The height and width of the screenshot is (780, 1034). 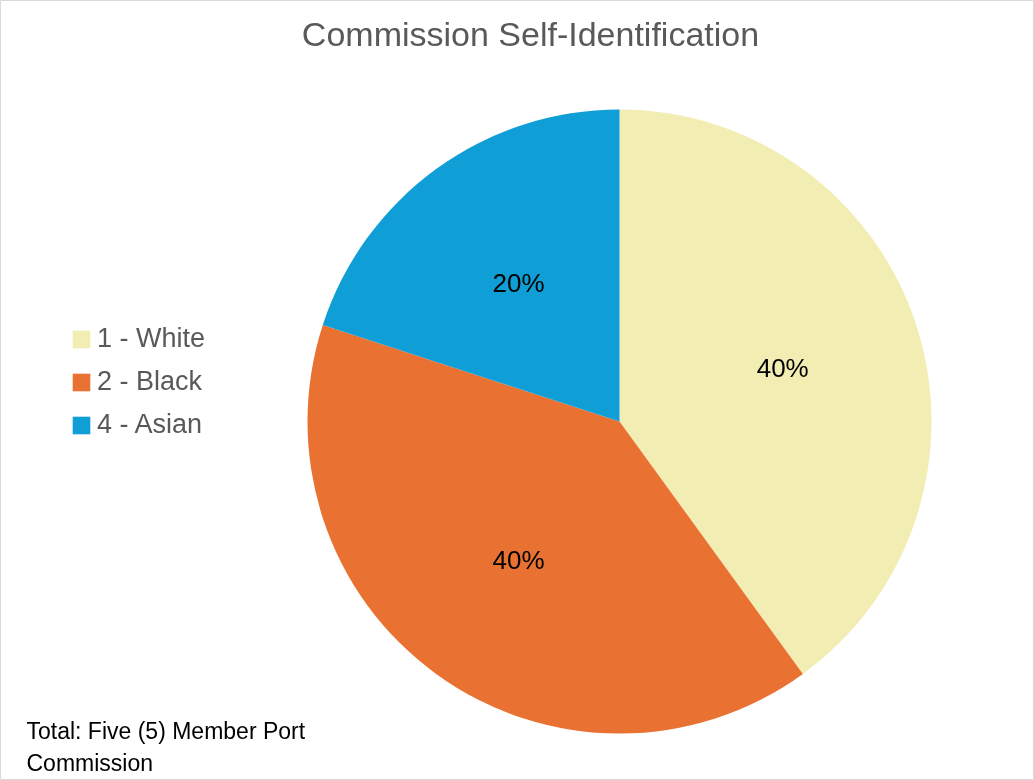 I want to click on legend-label: 2 - Black, so click(x=150, y=381).